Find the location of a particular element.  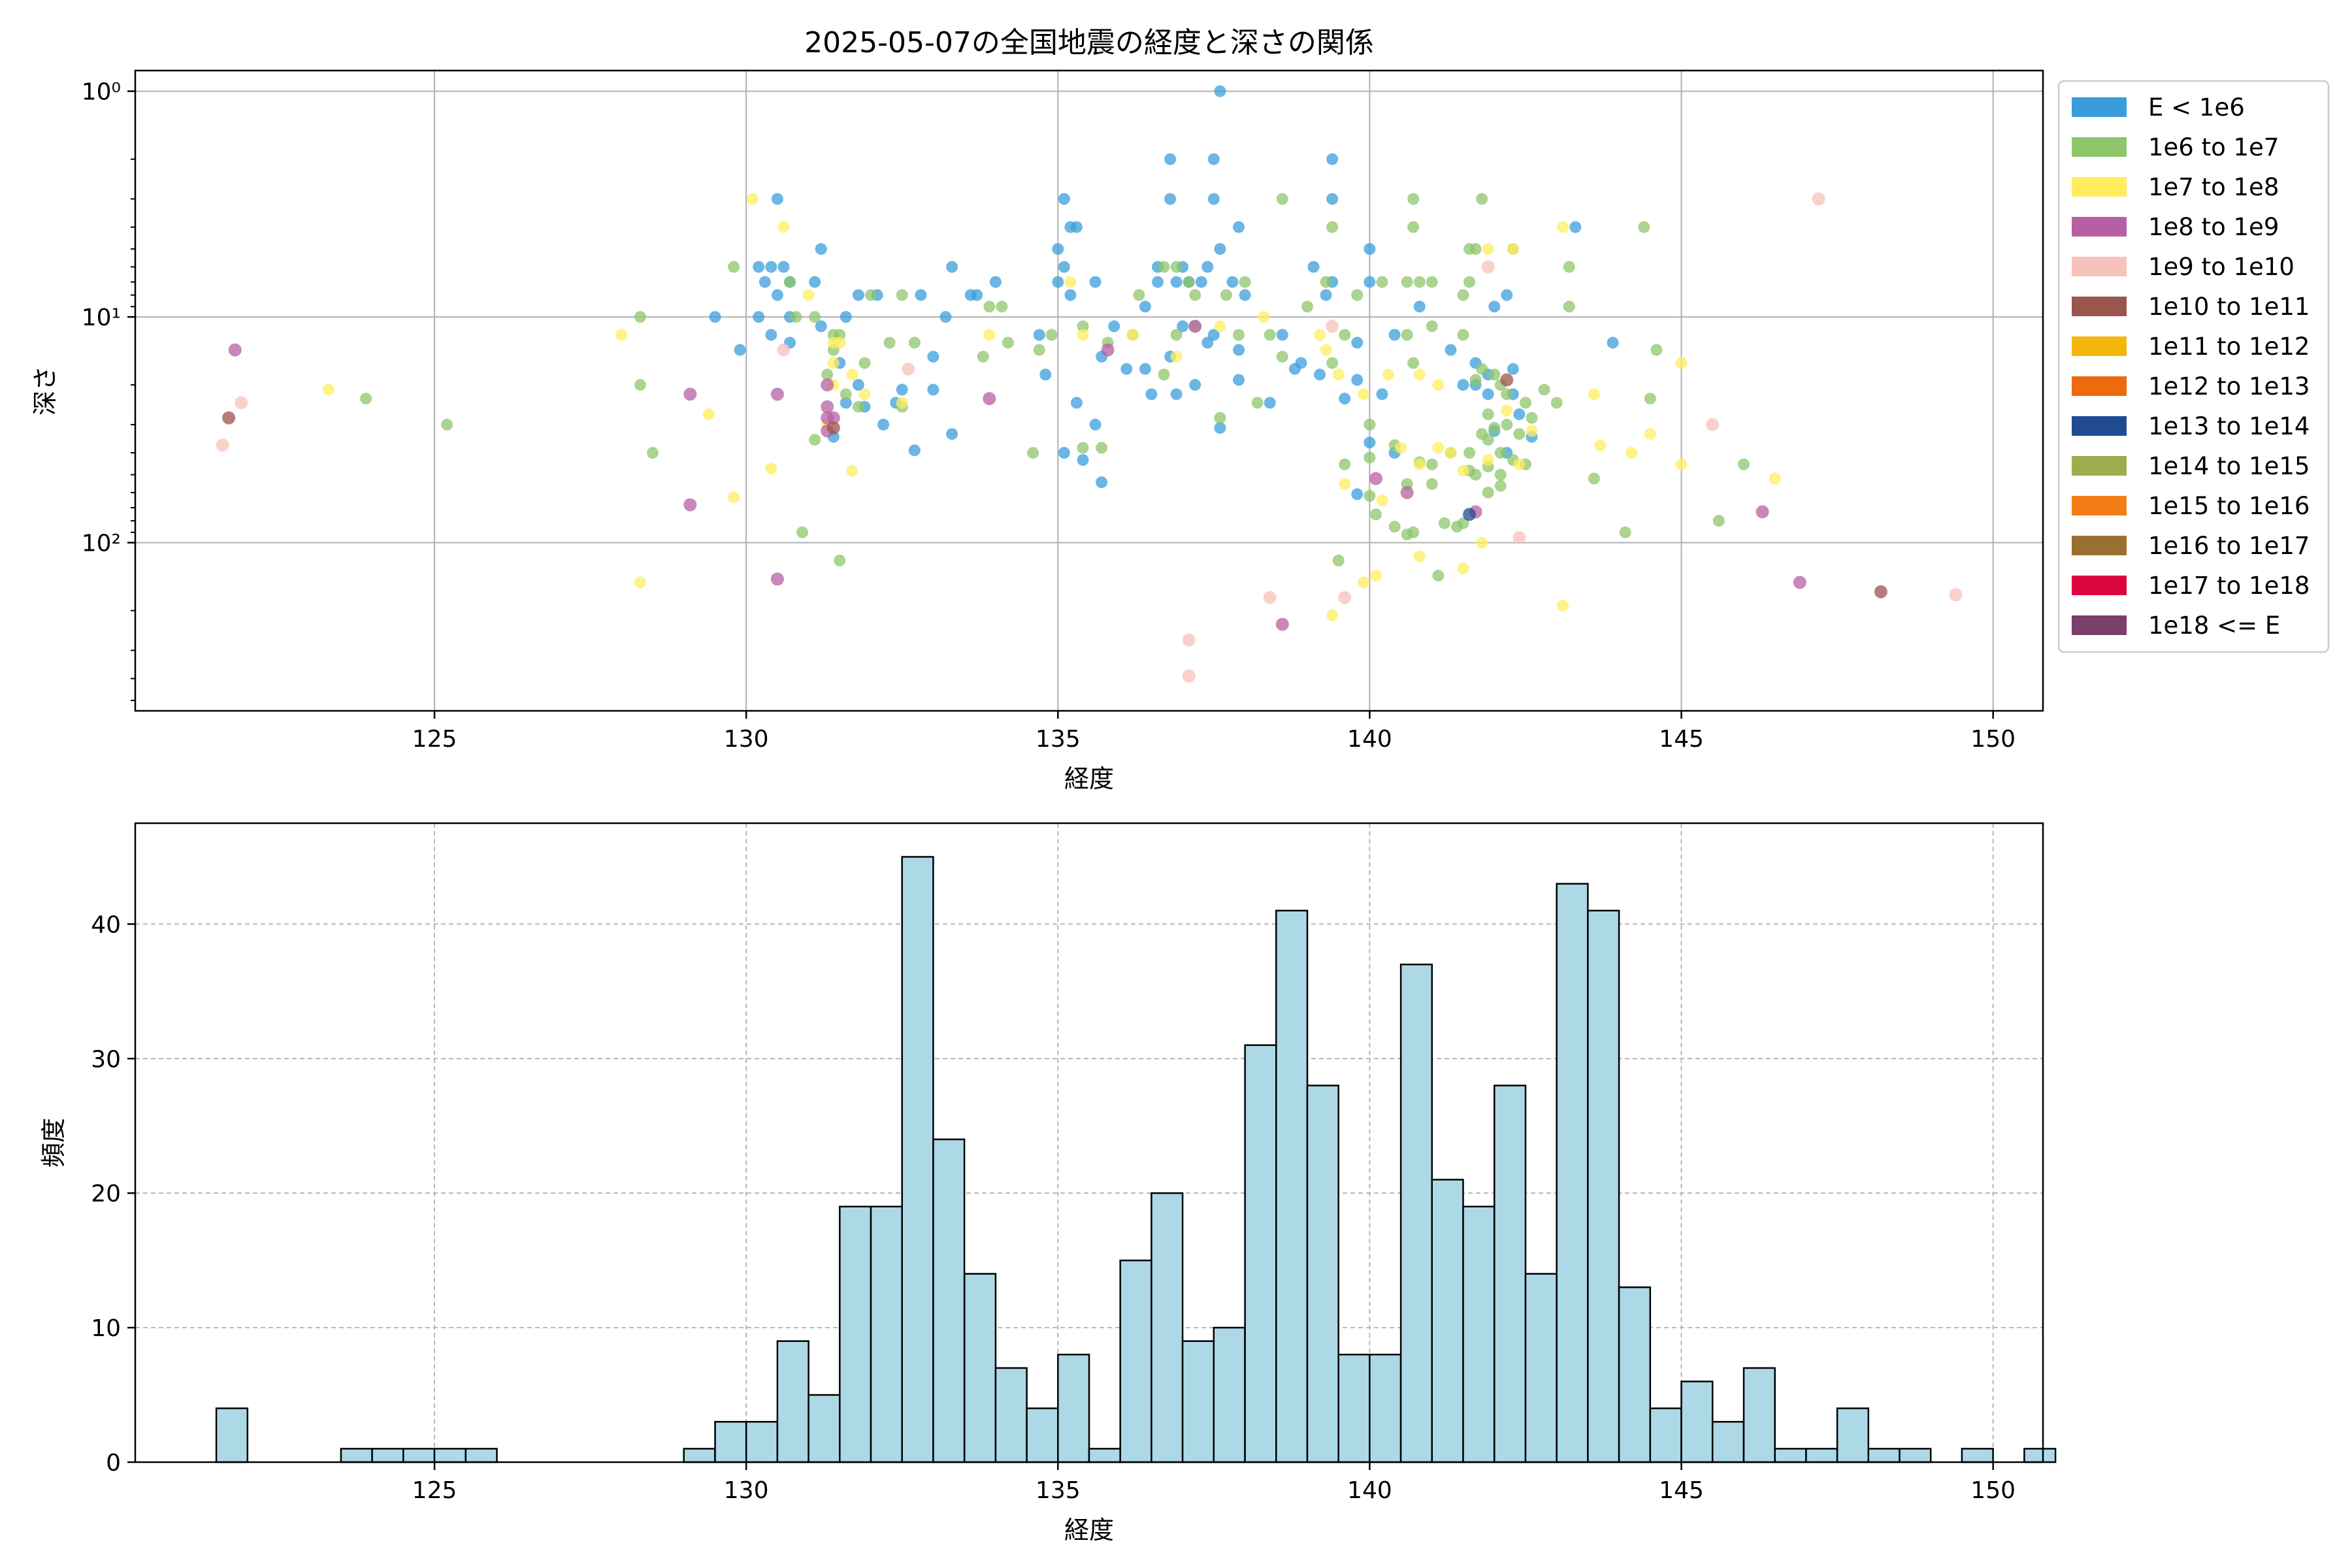

histogram-y-tick-label: 10 is located at coordinates (106, 1328).